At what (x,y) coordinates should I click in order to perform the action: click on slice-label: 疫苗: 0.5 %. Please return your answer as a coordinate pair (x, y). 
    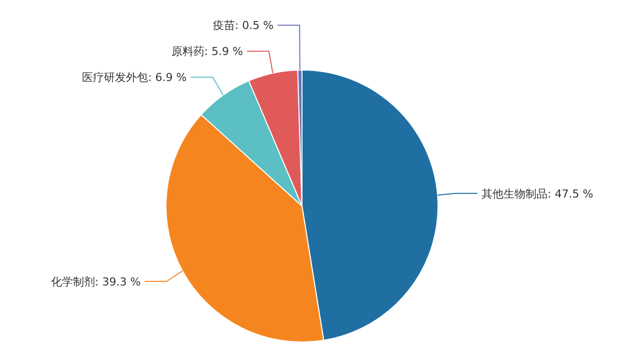
    Looking at the image, I should click on (243, 25).